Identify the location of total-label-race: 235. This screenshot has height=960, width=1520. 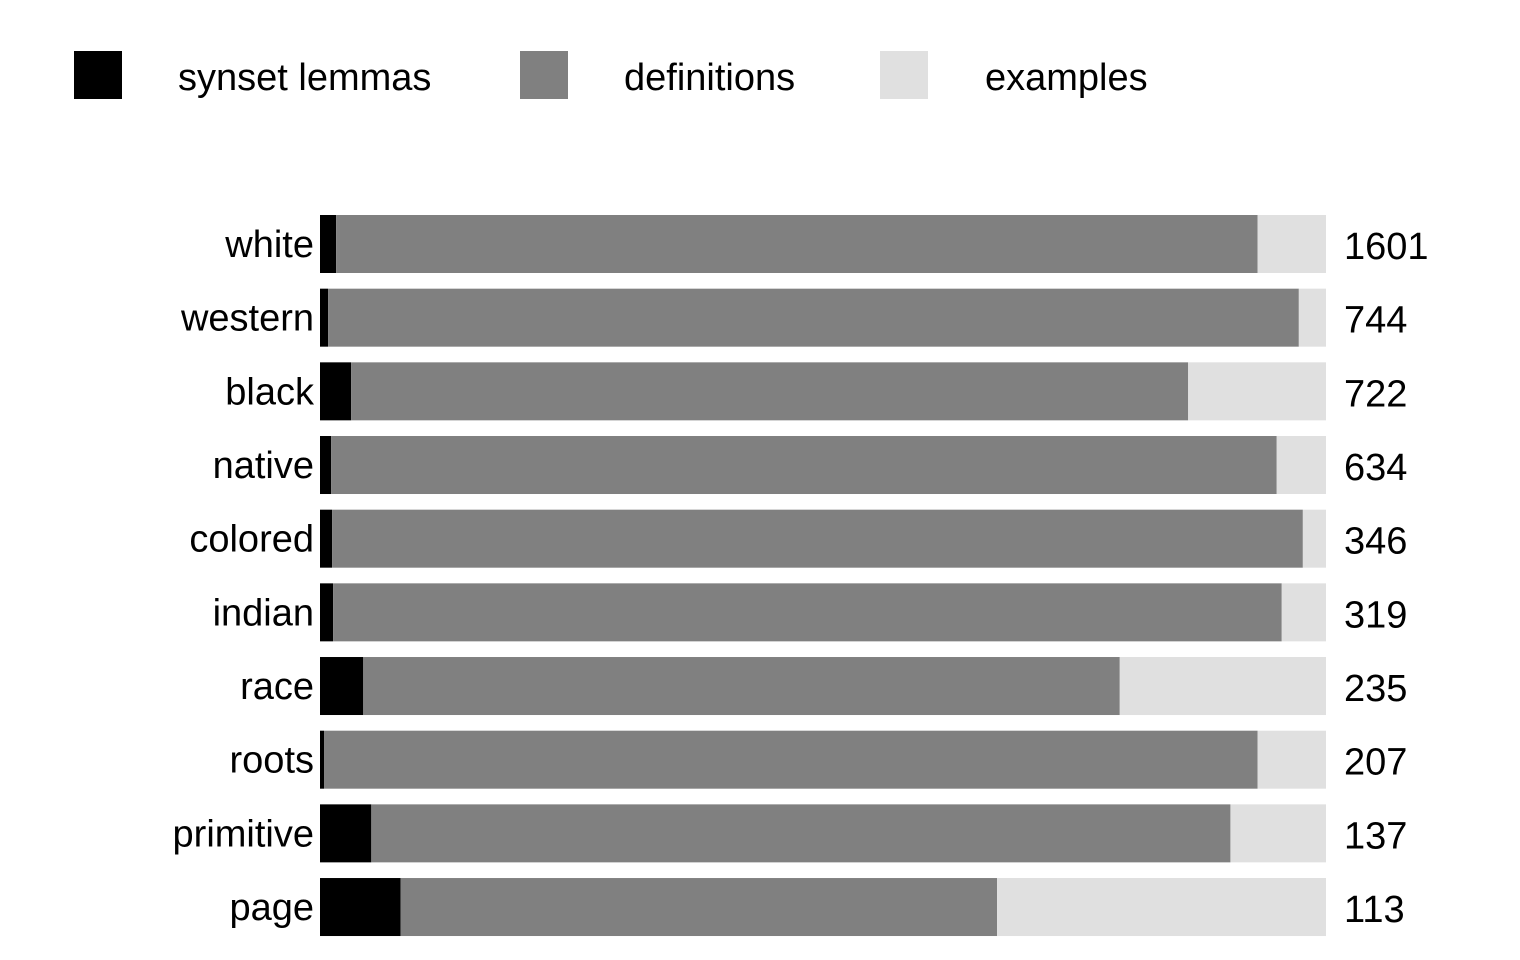
(1375, 689).